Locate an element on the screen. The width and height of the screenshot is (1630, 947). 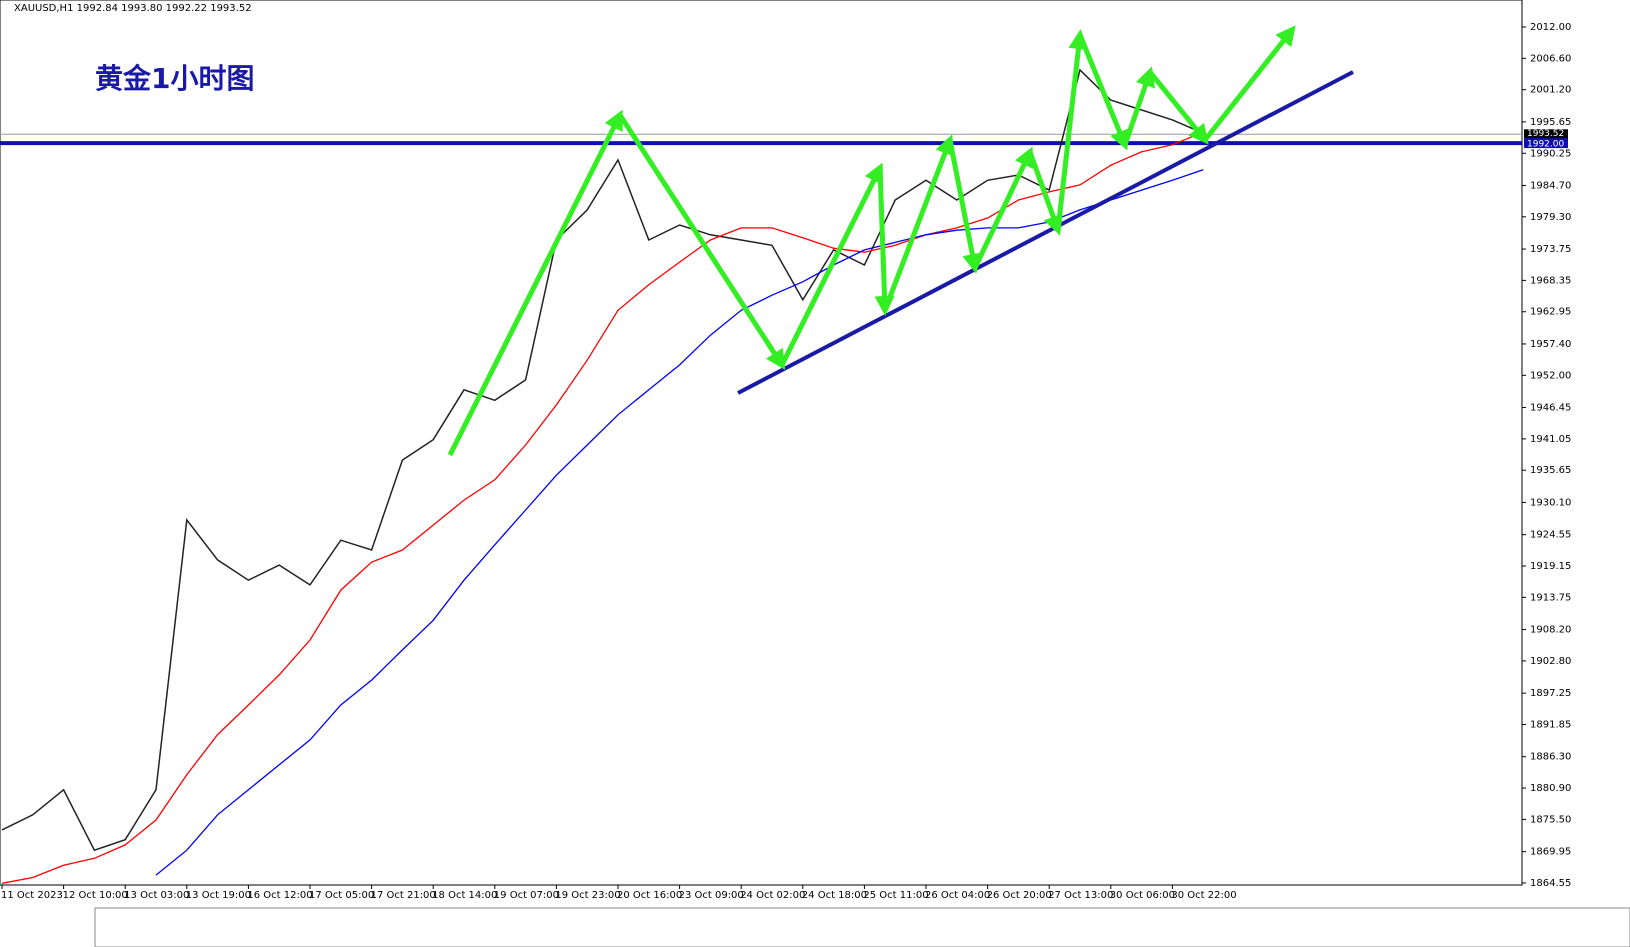
y-tick-label: 1897.25 is located at coordinates (1550, 693).